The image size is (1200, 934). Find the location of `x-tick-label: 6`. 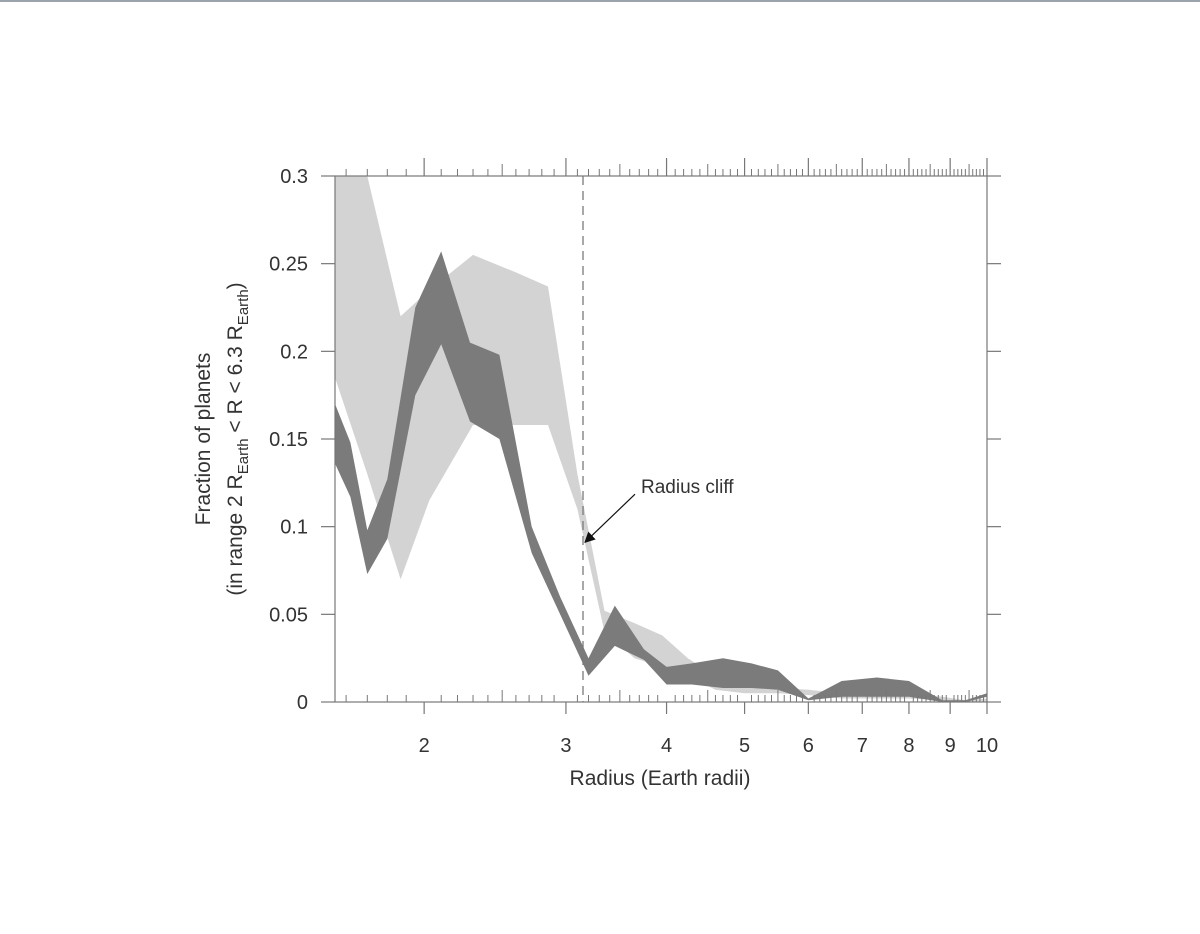

x-tick-label: 6 is located at coordinates (808, 746).